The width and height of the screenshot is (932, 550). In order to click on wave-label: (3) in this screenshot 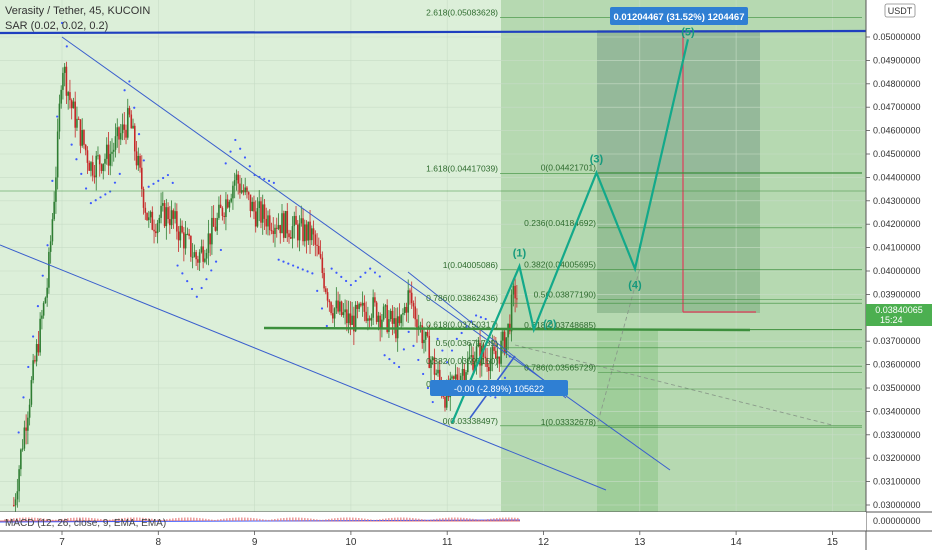, I will do `click(597, 160)`.